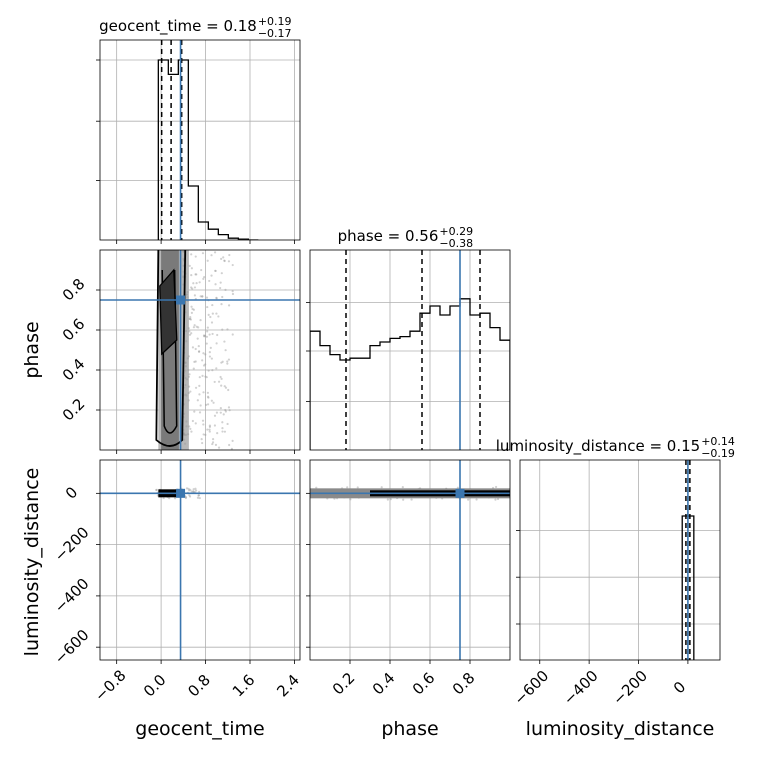  Describe the element at coordinates (32, 562) in the screenshot. I see `y-axis-label-luminosity_distance: luminosity_distance` at that location.